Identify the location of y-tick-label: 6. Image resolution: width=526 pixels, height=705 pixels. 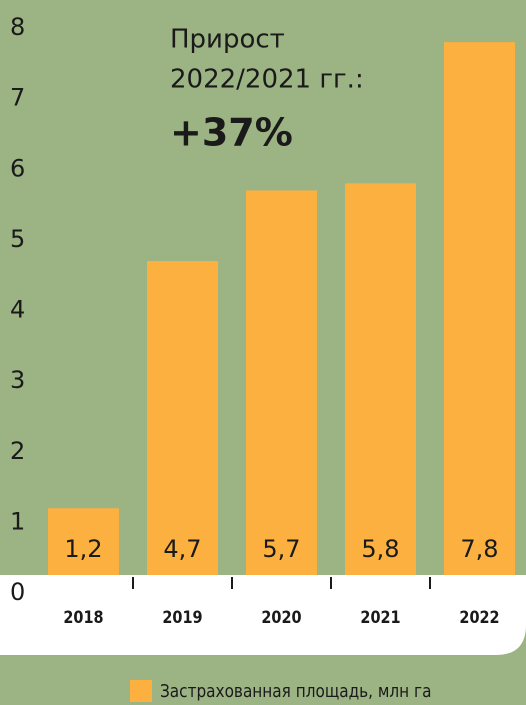
(17, 168).